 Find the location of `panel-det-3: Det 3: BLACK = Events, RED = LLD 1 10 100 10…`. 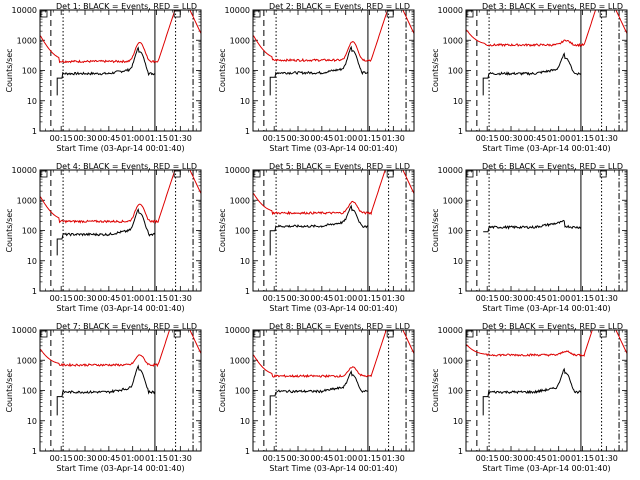

panel-det-3: Det 3: BLACK = Events, RED = LLD 1 10 100 10… is located at coordinates (529, 77).